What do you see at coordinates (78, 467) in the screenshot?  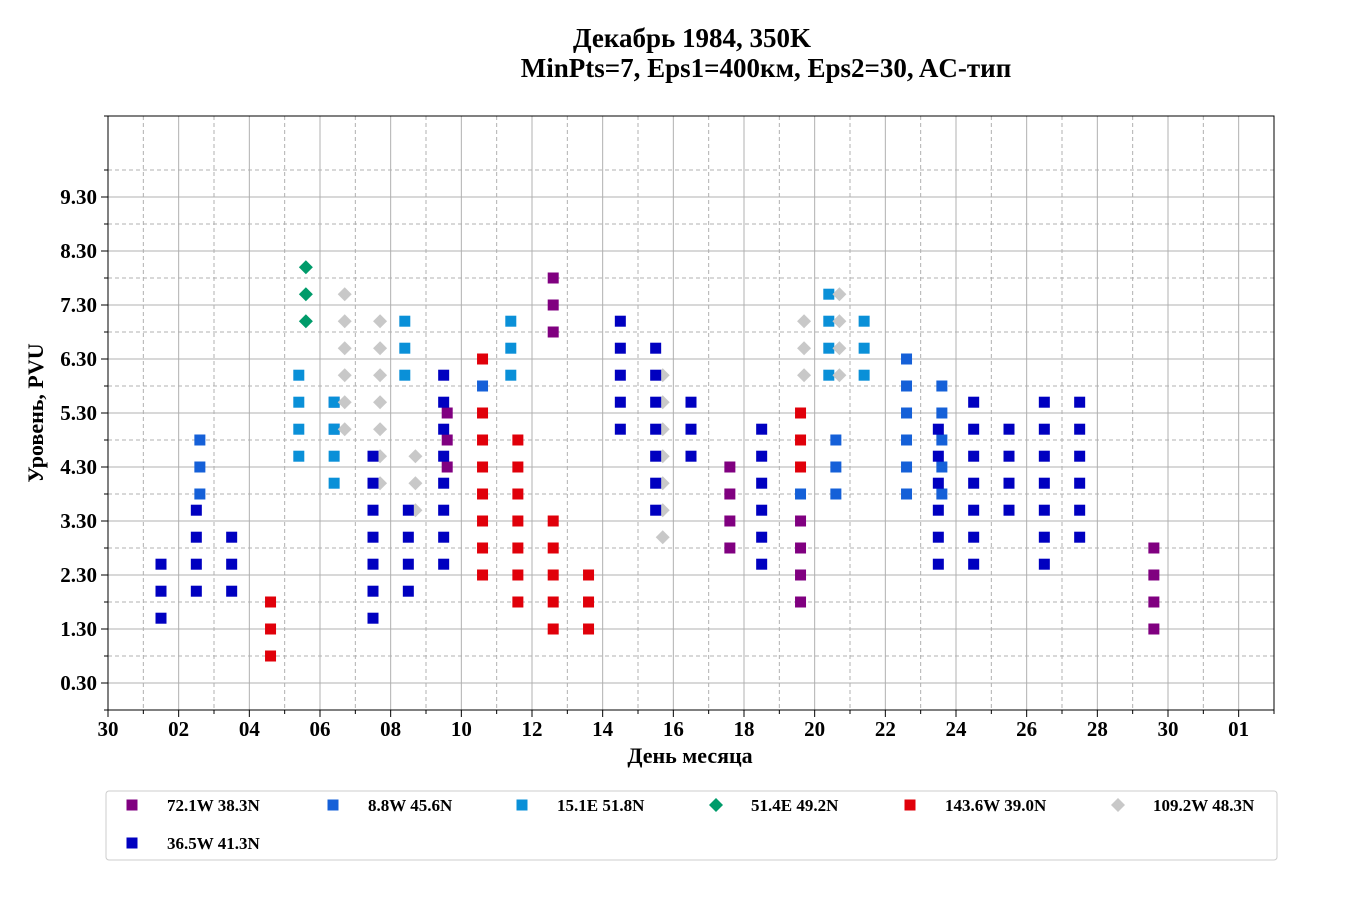 I see `y-tick-label: 4.30` at bounding box center [78, 467].